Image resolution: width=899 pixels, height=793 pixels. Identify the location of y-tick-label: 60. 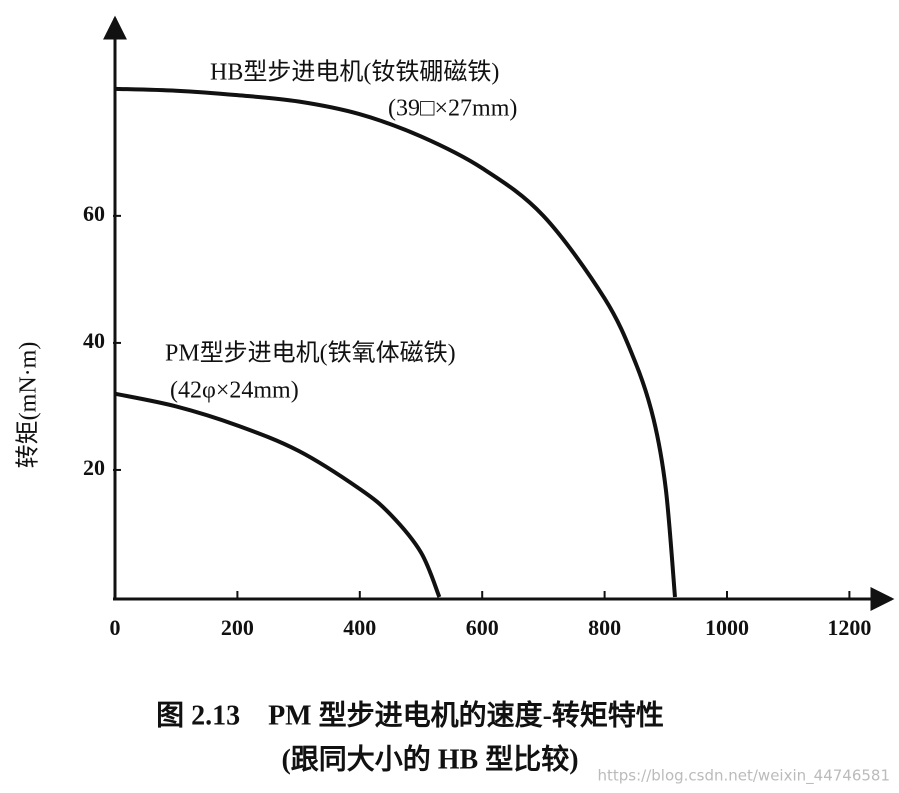
(94, 213).